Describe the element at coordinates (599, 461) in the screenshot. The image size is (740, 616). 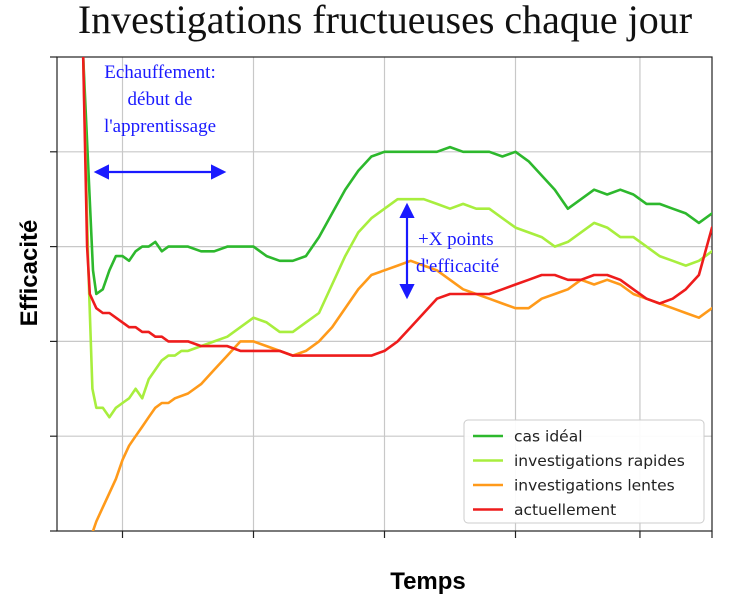
I see `legend-label-1: investigations rapides` at that location.